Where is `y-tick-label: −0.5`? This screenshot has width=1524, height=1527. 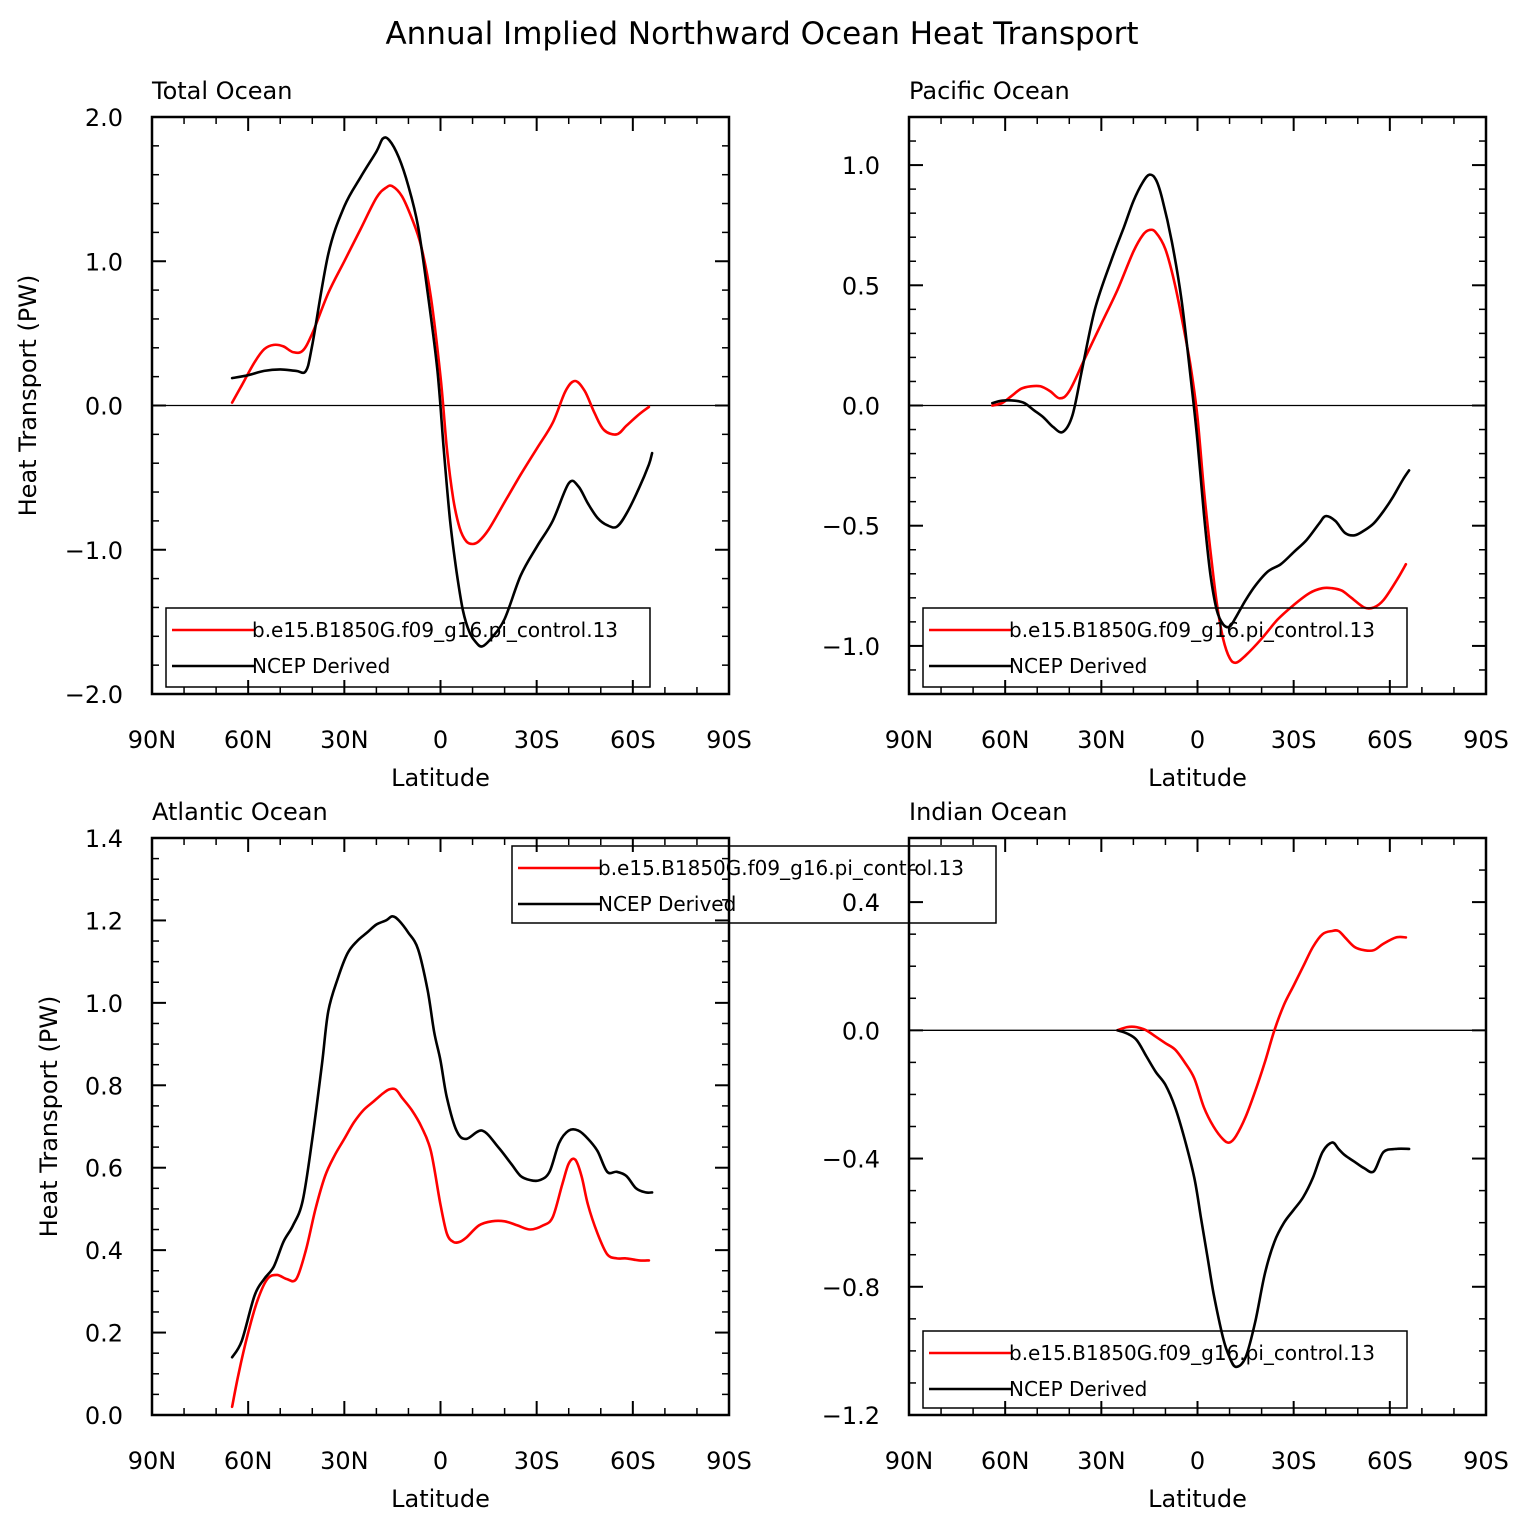 y-tick-label: −0.5 is located at coordinates (851, 527).